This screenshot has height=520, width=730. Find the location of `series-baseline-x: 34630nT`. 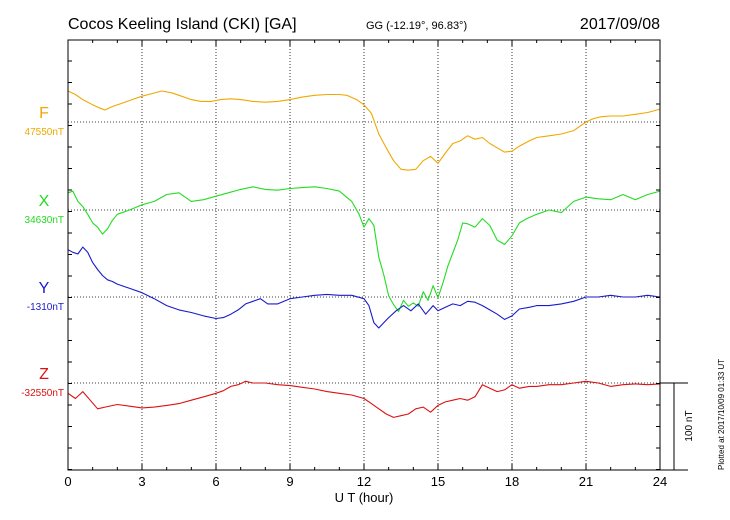

series-baseline-x: 34630nT is located at coordinates (44, 220).